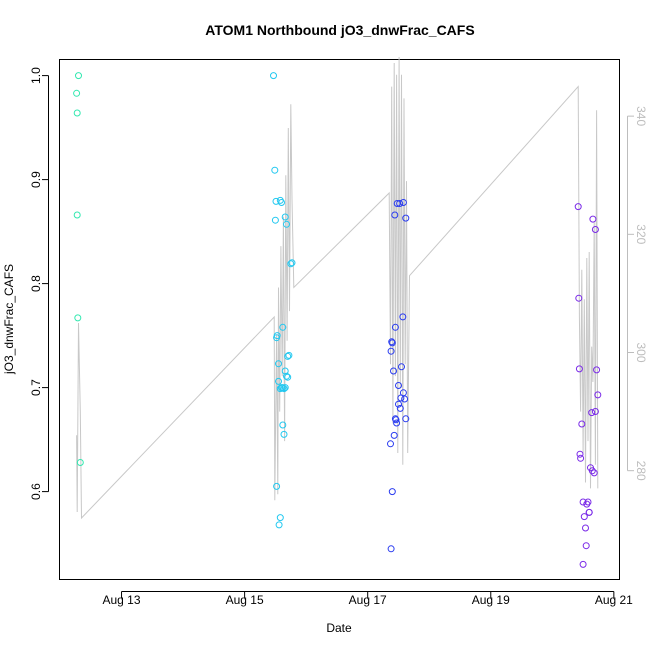  I want to click on y-tick-label: 0.9, so click(36, 179).